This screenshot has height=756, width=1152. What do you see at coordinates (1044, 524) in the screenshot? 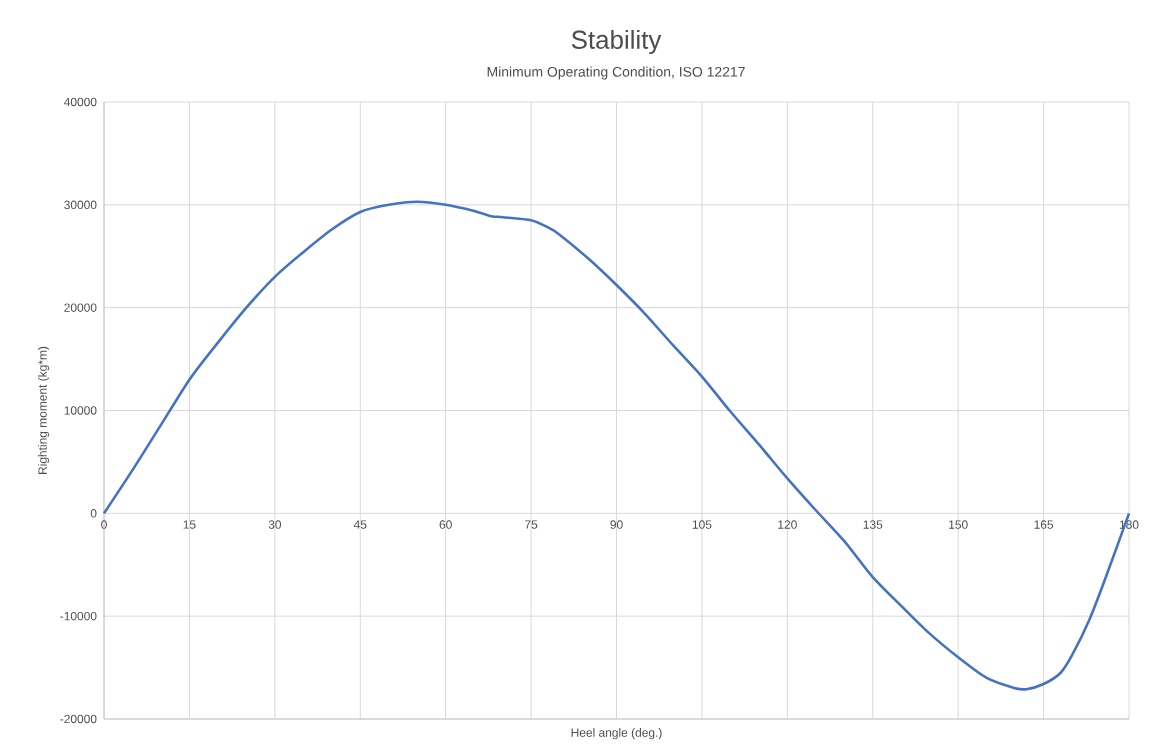
I see `x-tick-label: 165` at bounding box center [1044, 524].